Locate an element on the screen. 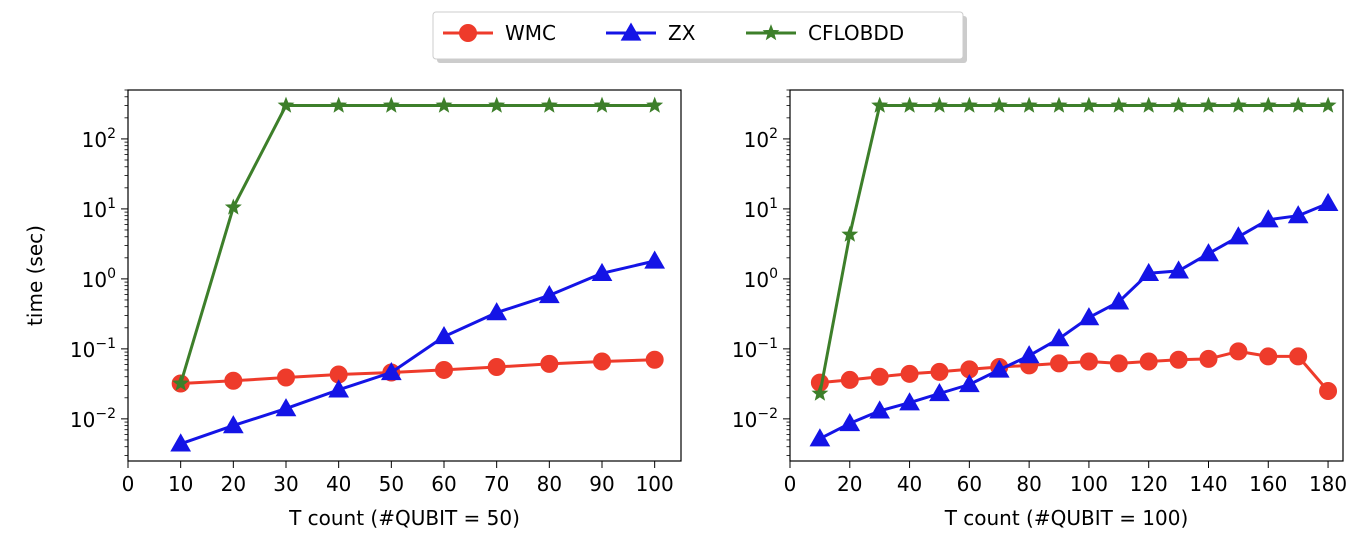  y-tick-label: 10⁻¹ is located at coordinates (755, 349).